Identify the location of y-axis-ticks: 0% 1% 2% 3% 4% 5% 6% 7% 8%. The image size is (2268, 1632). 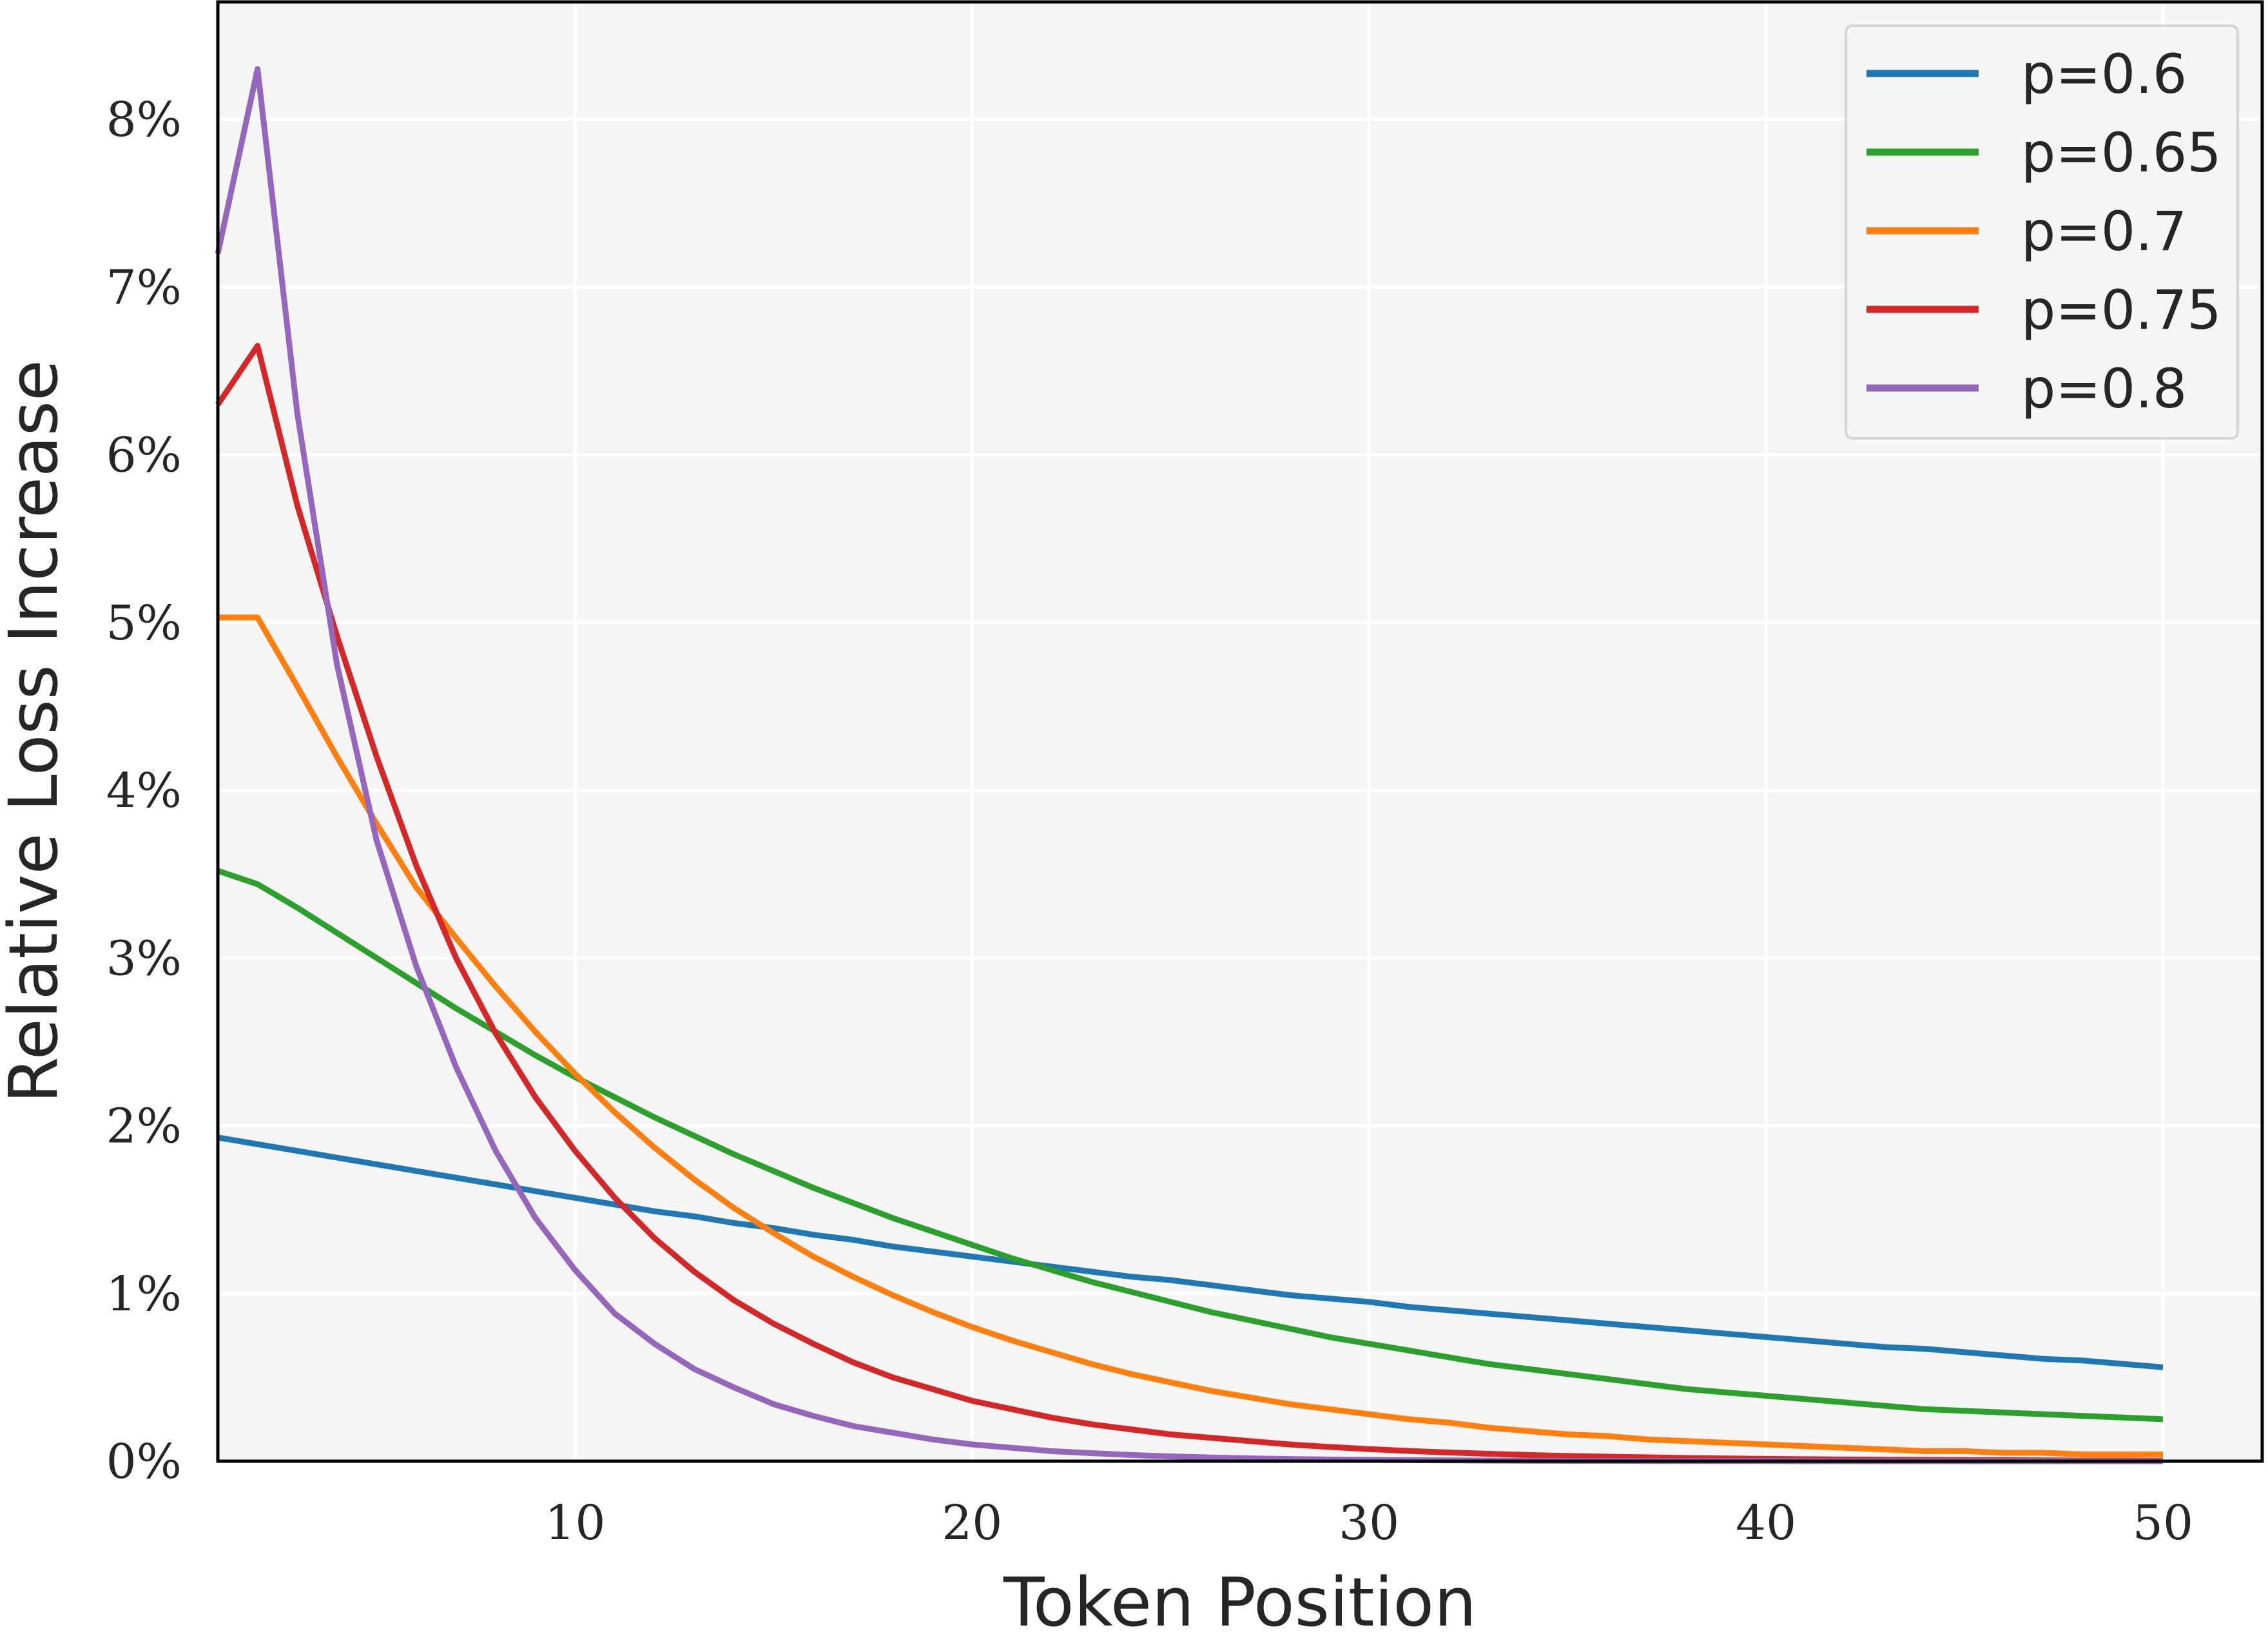
(144, 791).